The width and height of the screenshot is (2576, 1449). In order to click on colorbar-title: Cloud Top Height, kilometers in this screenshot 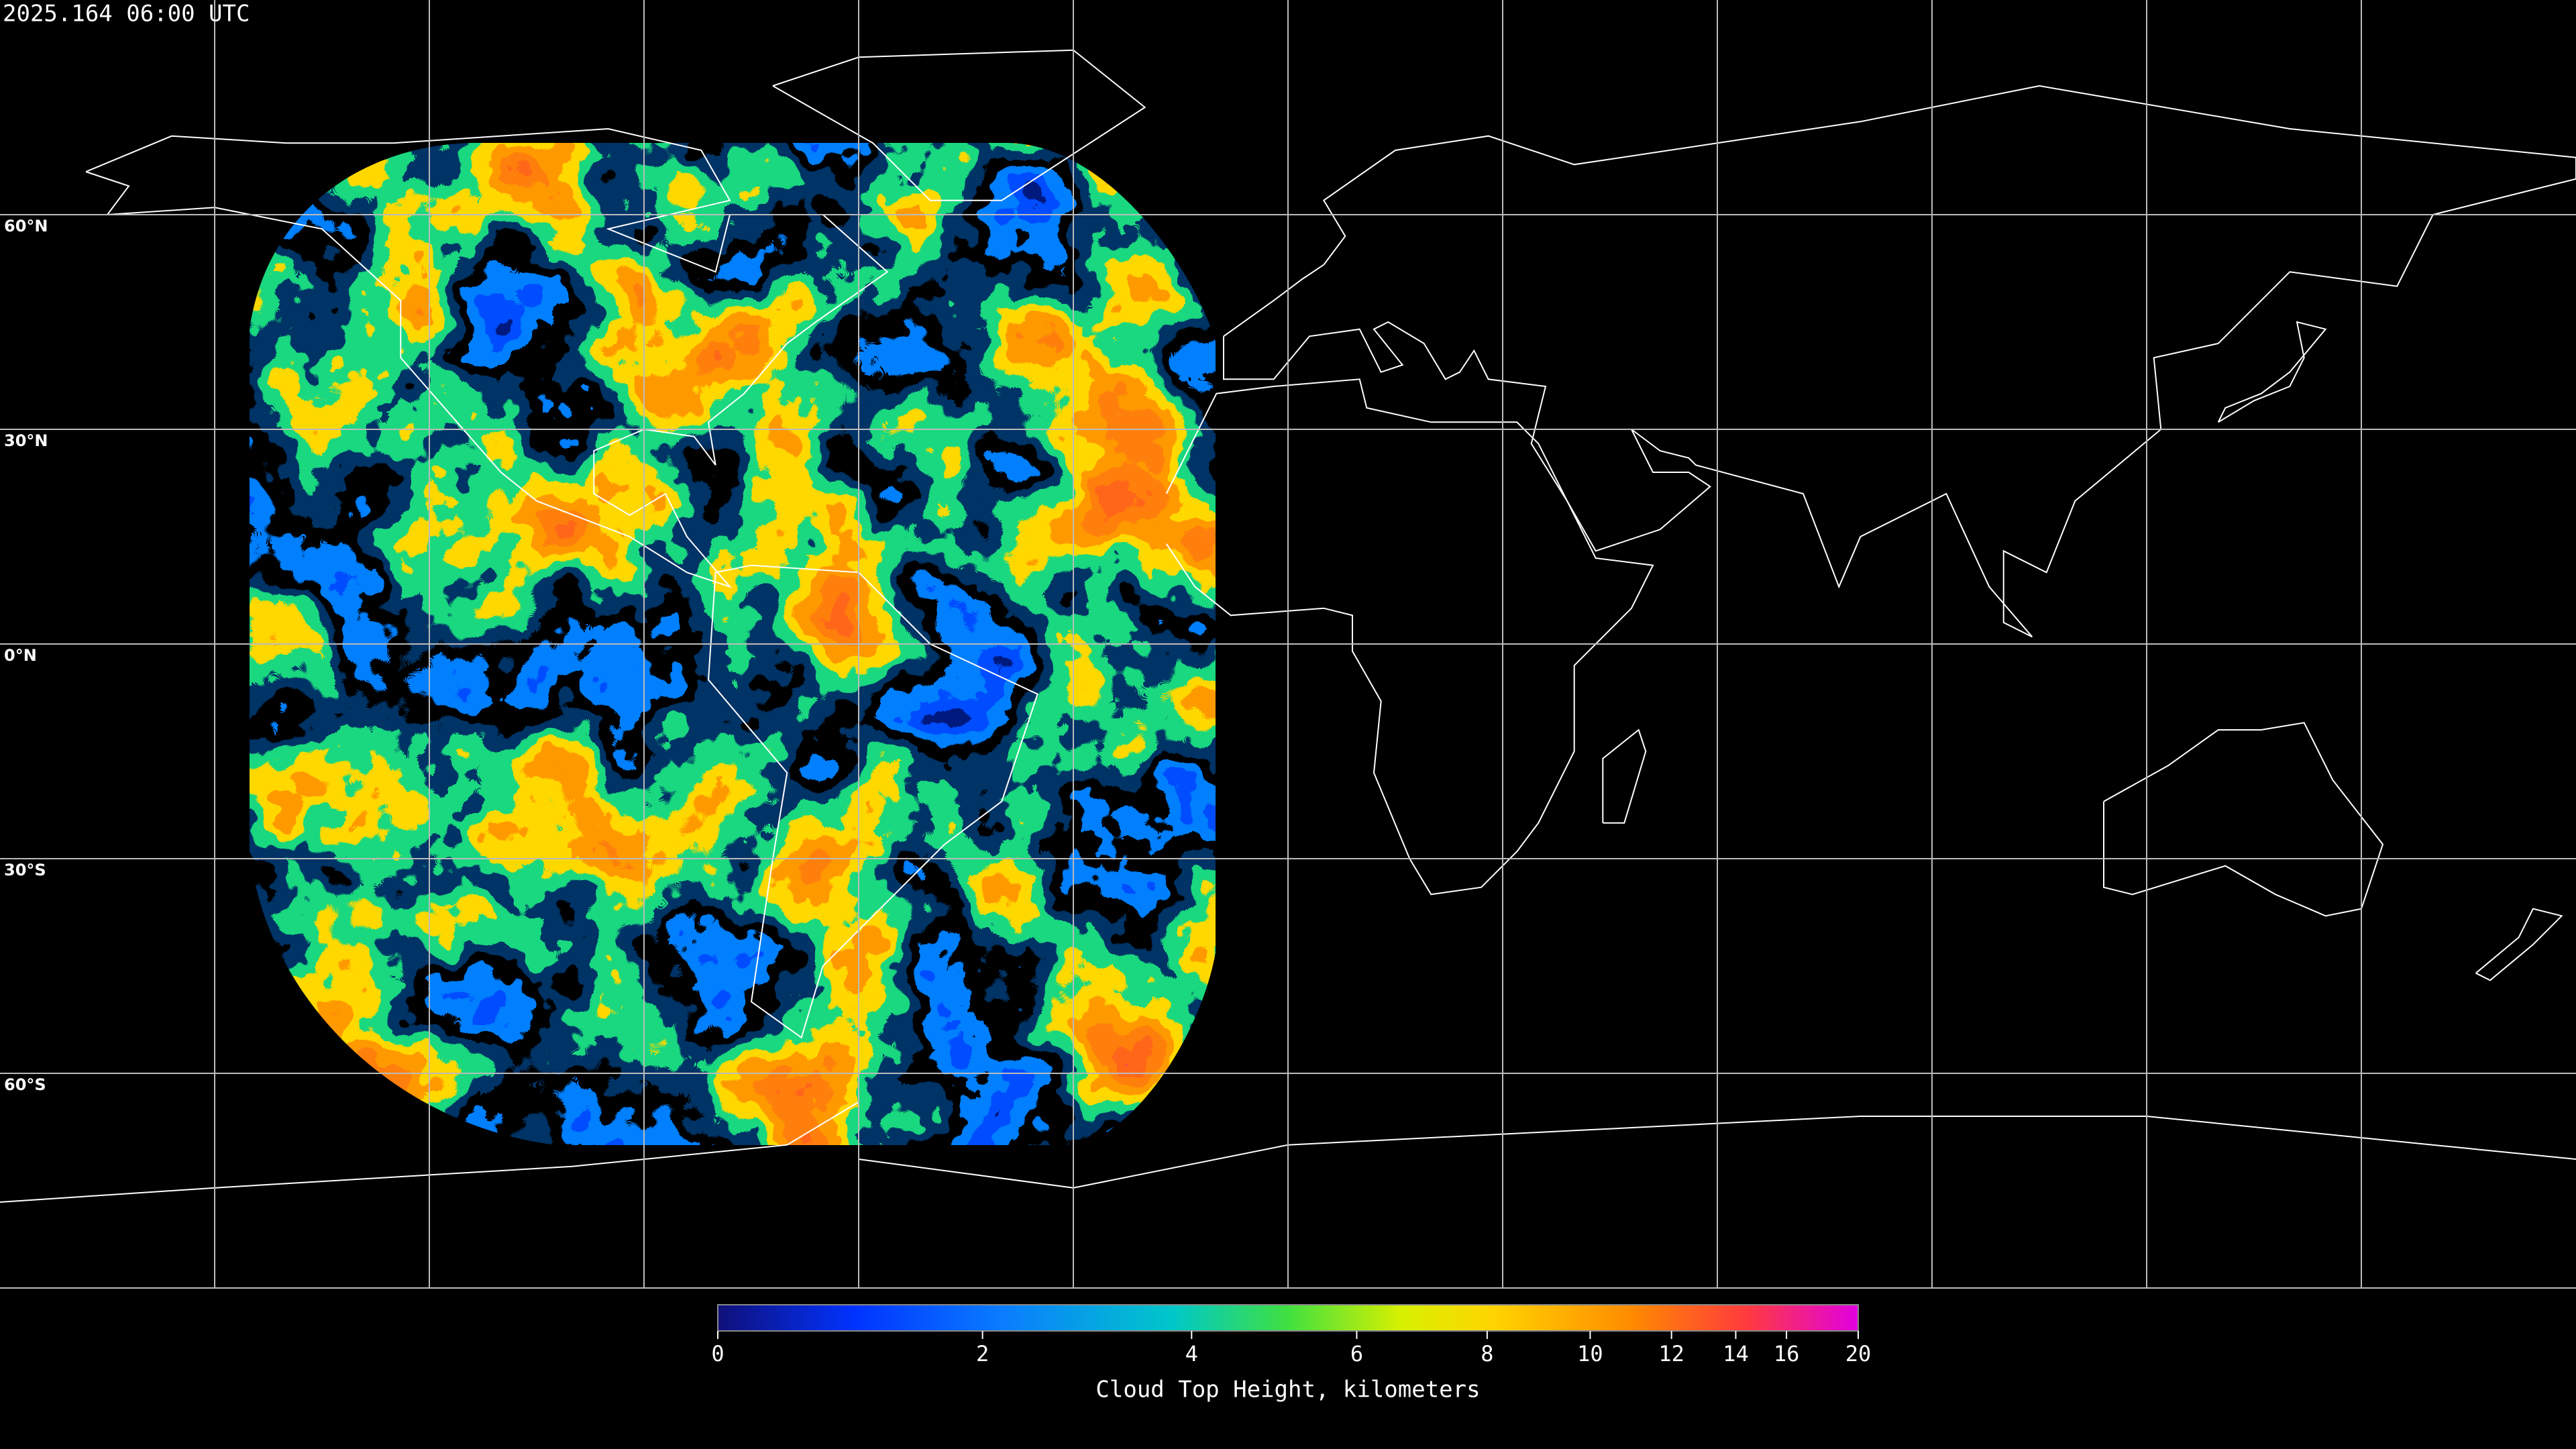, I will do `click(1287, 1390)`.